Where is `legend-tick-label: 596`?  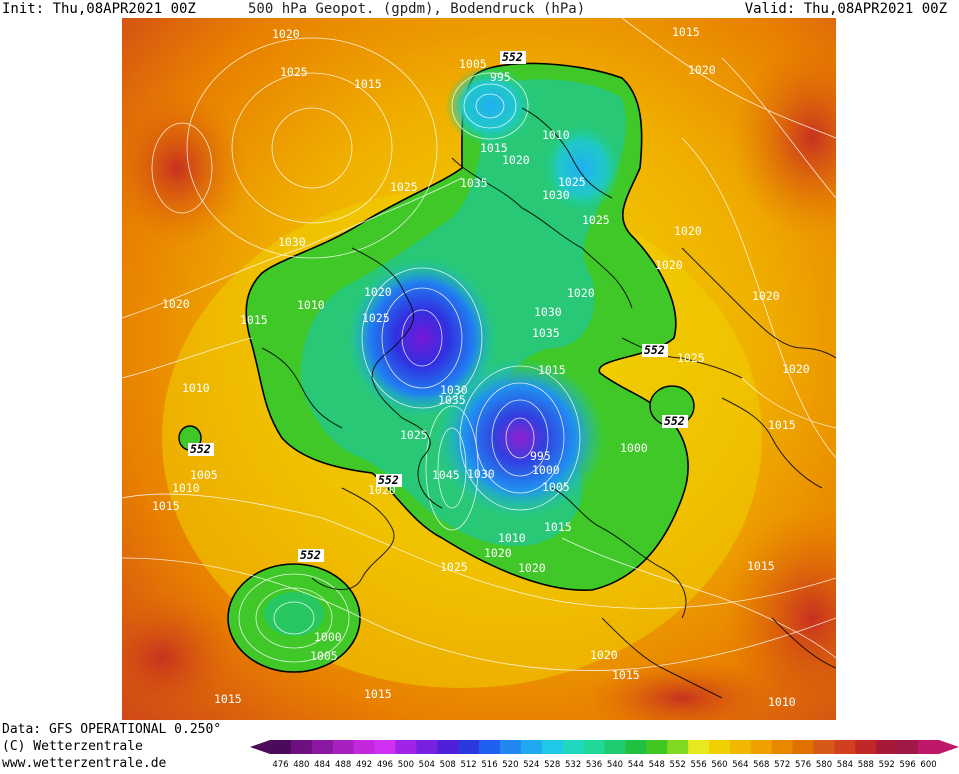
legend-tick-label: 596 is located at coordinates (908, 765).